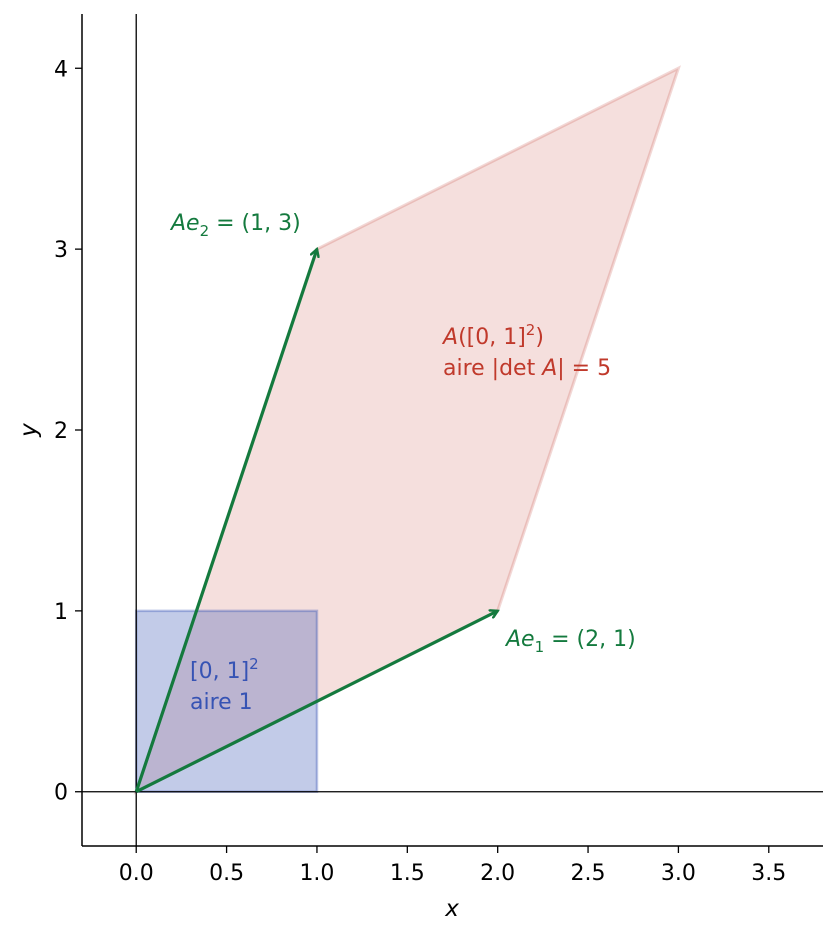 The height and width of the screenshot is (938, 838). What do you see at coordinates (768, 873) in the screenshot?
I see `x-tick-label: 3.5` at bounding box center [768, 873].